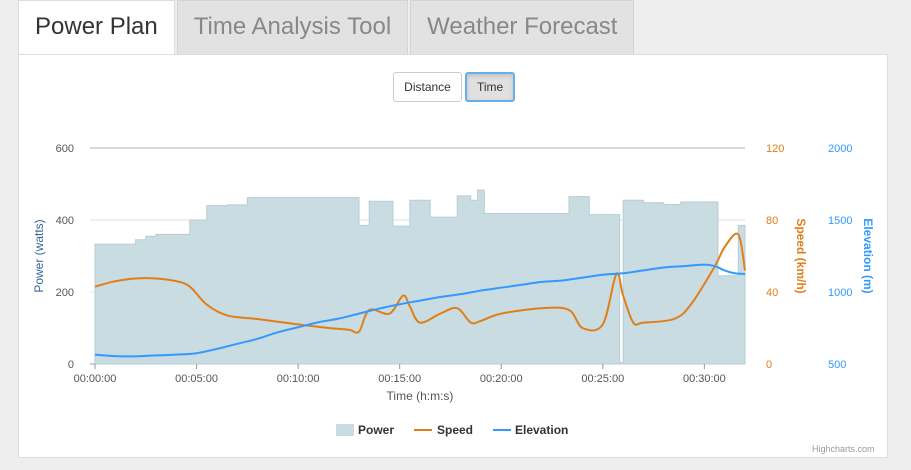  What do you see at coordinates (420, 396) in the screenshot?
I see `x-axis-title: Time (h:m:s)` at bounding box center [420, 396].